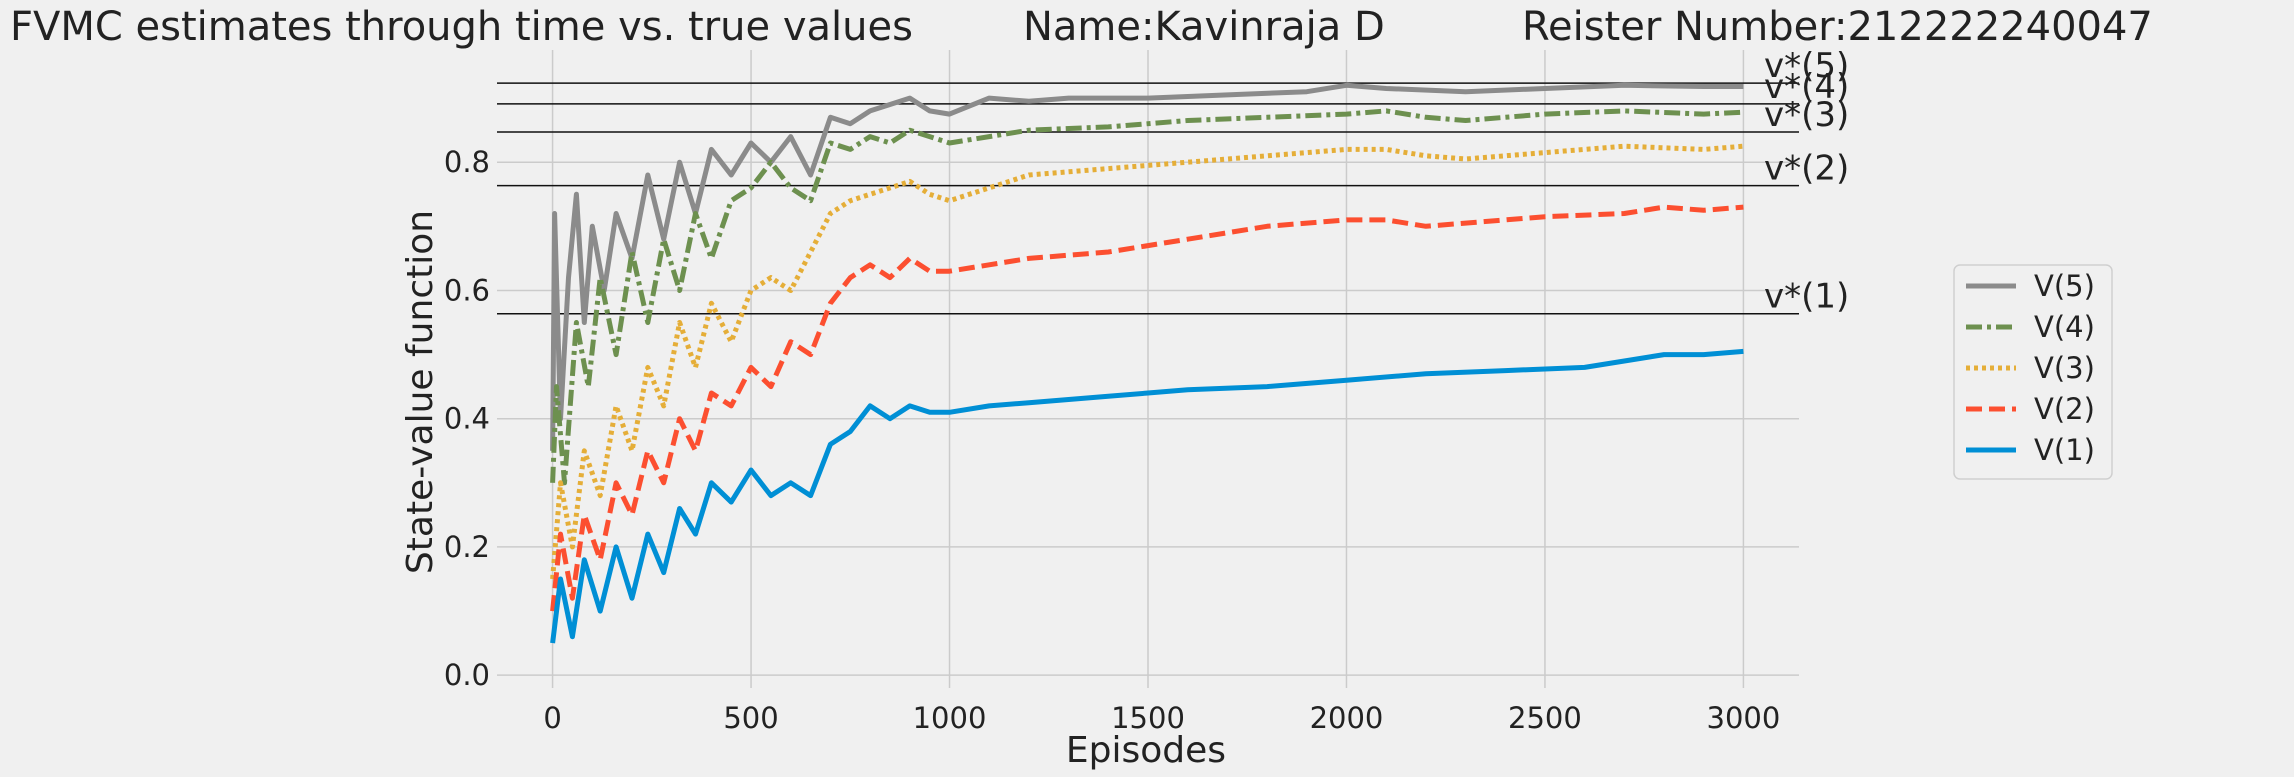 The image size is (2294, 777). What do you see at coordinates (1347, 718) in the screenshot?
I see `x-tick-label: 2000` at bounding box center [1347, 718].